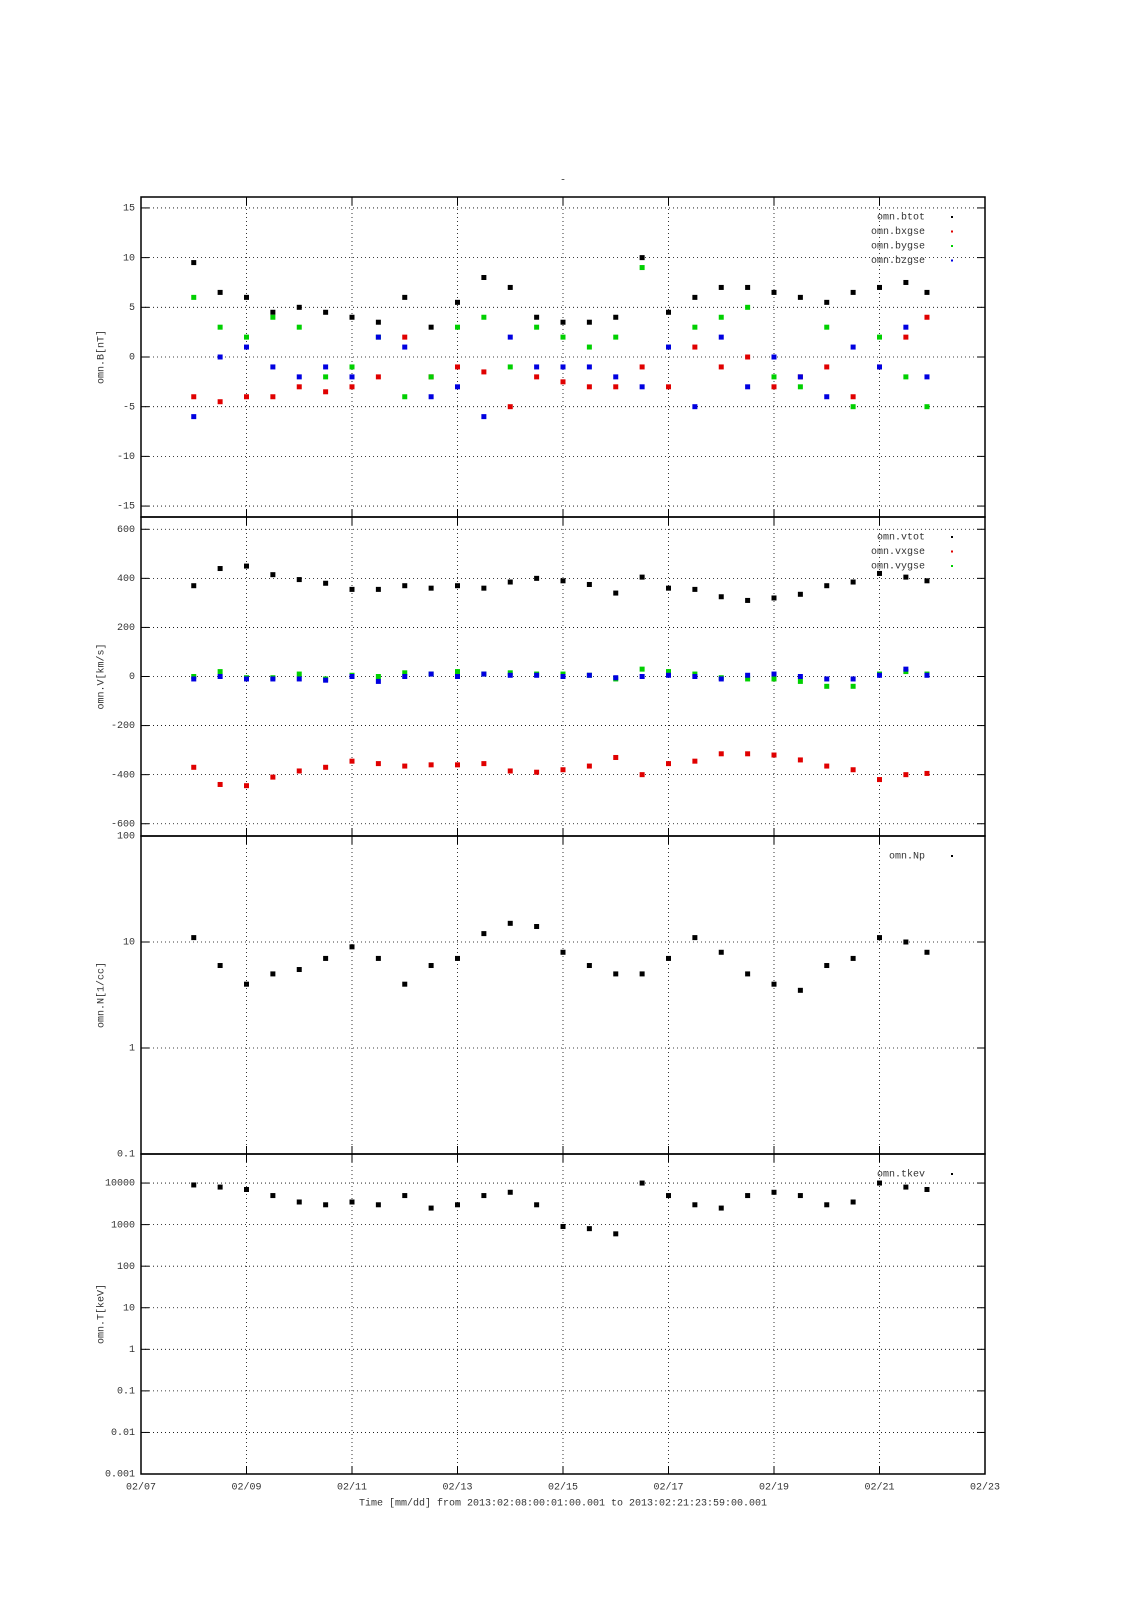 The image size is (1131, 1600). Describe the element at coordinates (563, 181) in the screenshot. I see `chart-title: -` at that location.